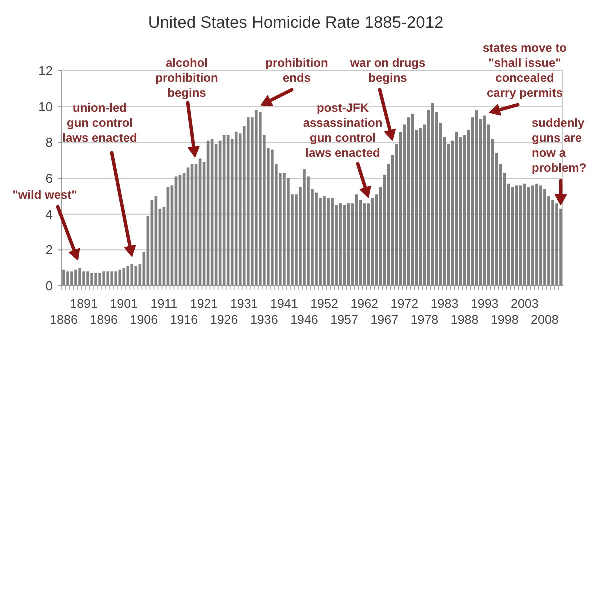 The width and height of the screenshot is (600, 600). I want to click on x-tick-label: 1983, so click(444, 304).